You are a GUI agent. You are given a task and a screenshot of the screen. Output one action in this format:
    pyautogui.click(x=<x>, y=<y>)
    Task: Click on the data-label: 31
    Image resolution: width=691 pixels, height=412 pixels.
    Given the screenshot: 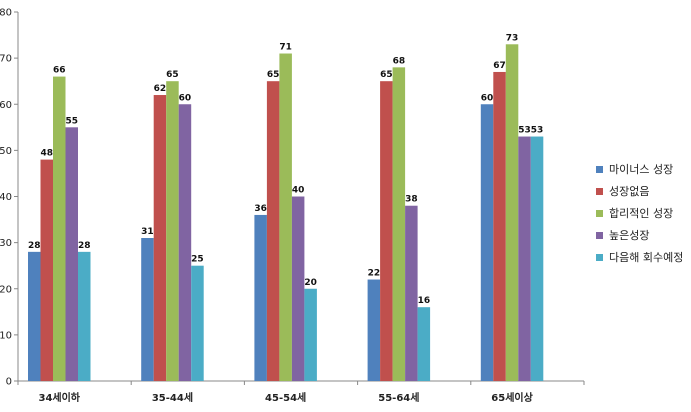 What is the action you would take?
    pyautogui.click(x=147, y=232)
    